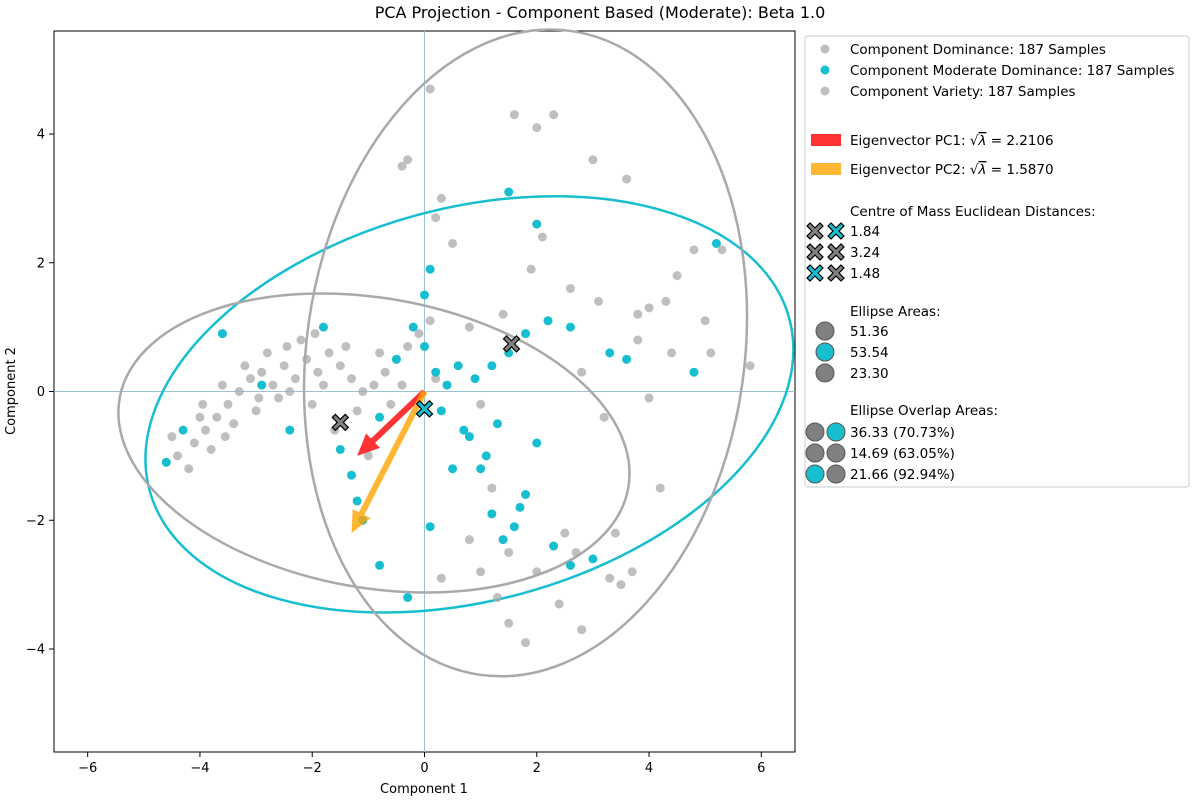 This screenshot has width=1200, height=804. I want to click on legend-overlap-value-2: 21.66 (92.94%), so click(902, 475).